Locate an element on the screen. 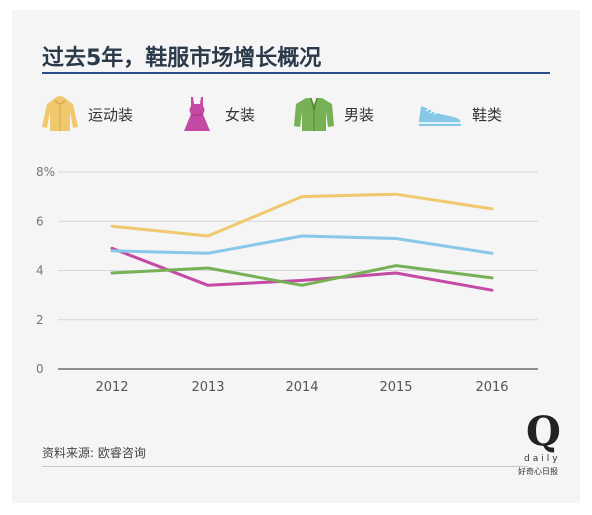  y-tick-label: 6 is located at coordinates (40, 221).